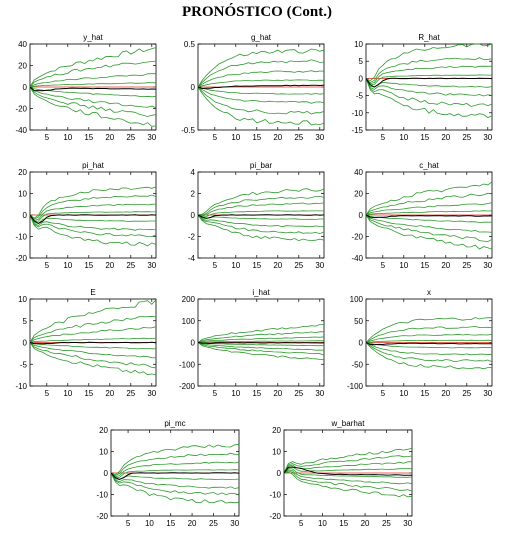 This screenshot has height=550, width=514. I want to click on y-tick-label: 100, so click(189, 321).